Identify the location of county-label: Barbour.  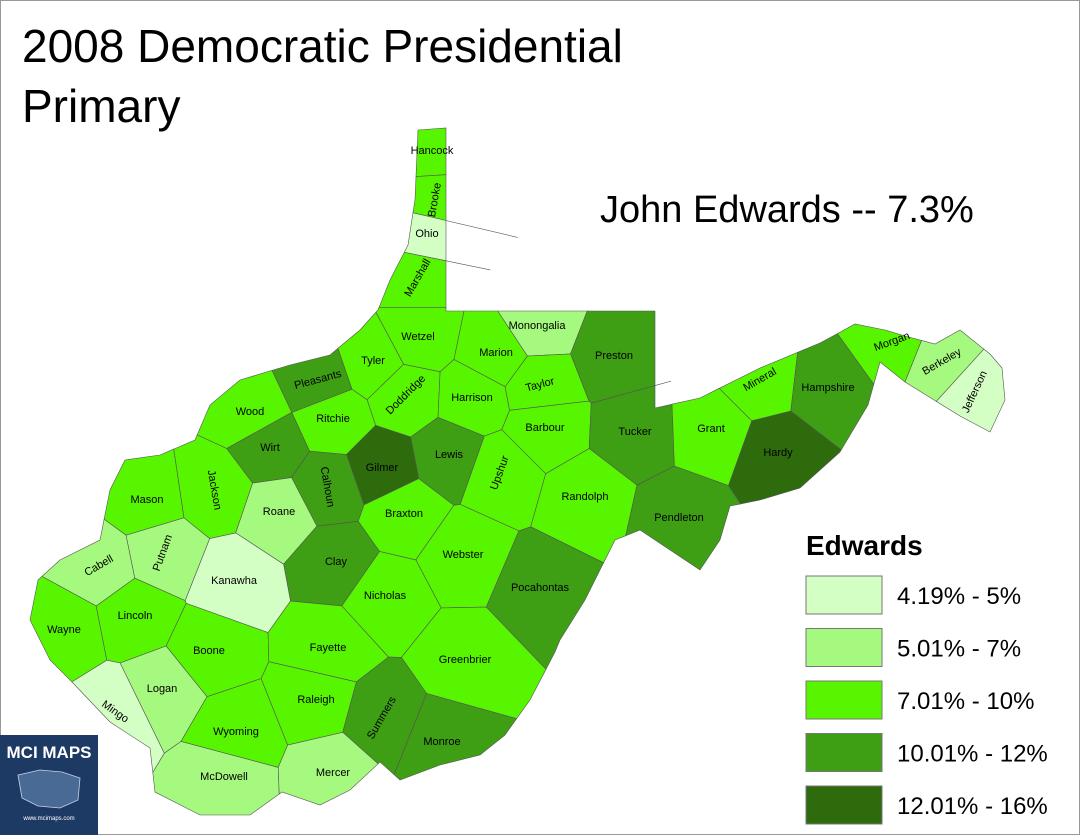
(544, 428).